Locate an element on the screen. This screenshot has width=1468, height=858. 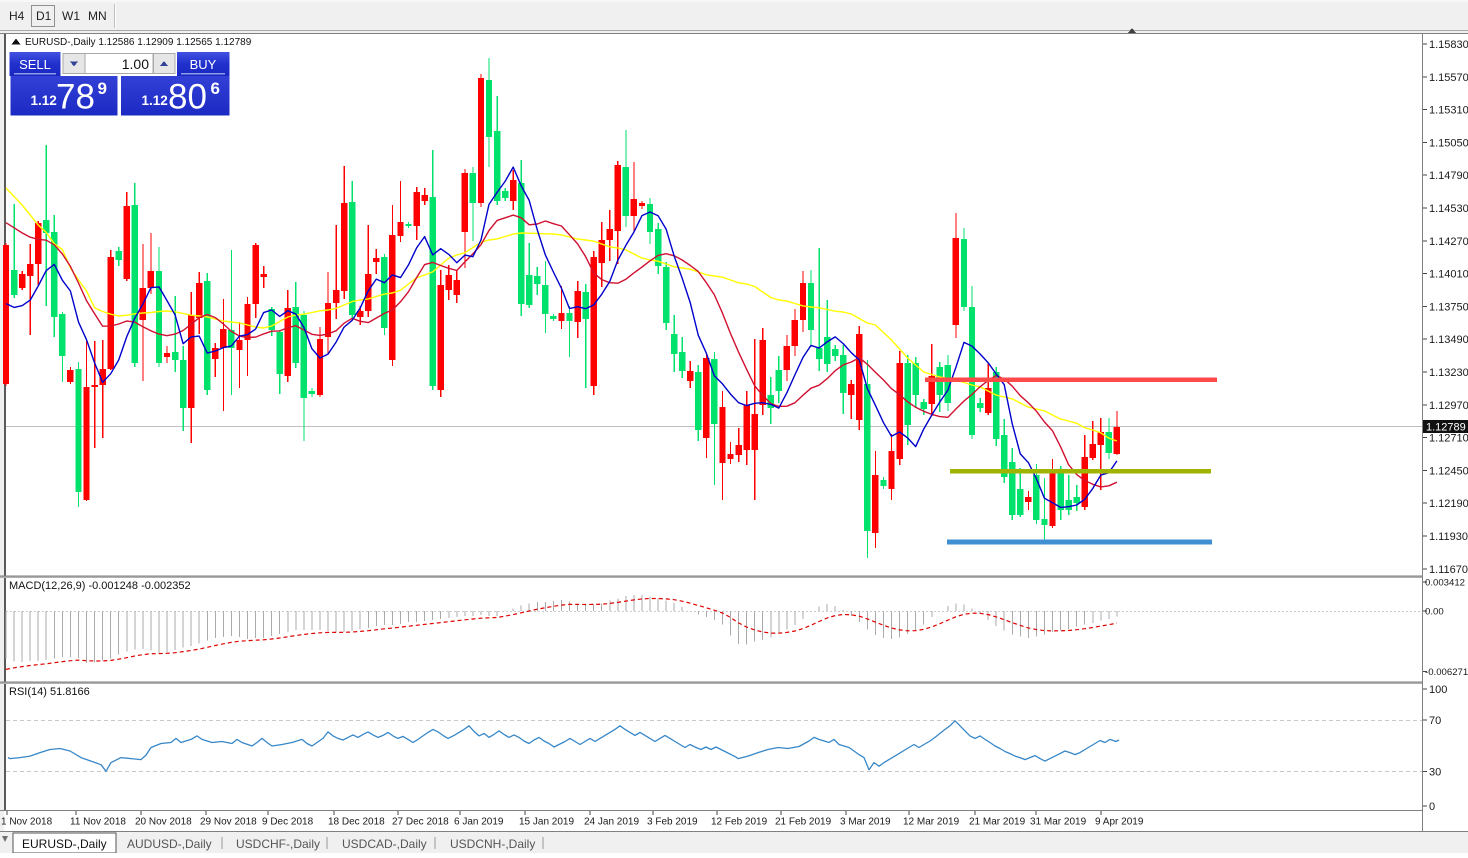
svg-text: 31 Mar 2019 is located at coordinates (1058, 822).